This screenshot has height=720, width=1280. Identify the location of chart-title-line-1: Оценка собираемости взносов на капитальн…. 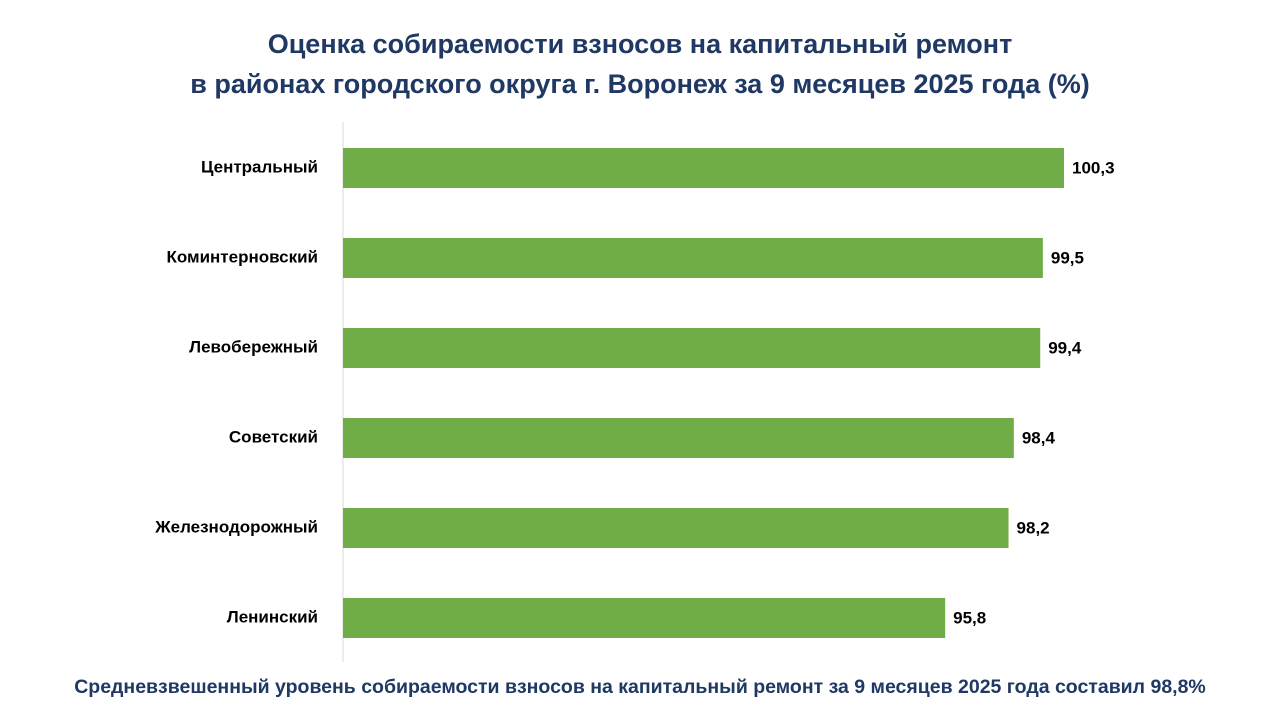
(640, 44).